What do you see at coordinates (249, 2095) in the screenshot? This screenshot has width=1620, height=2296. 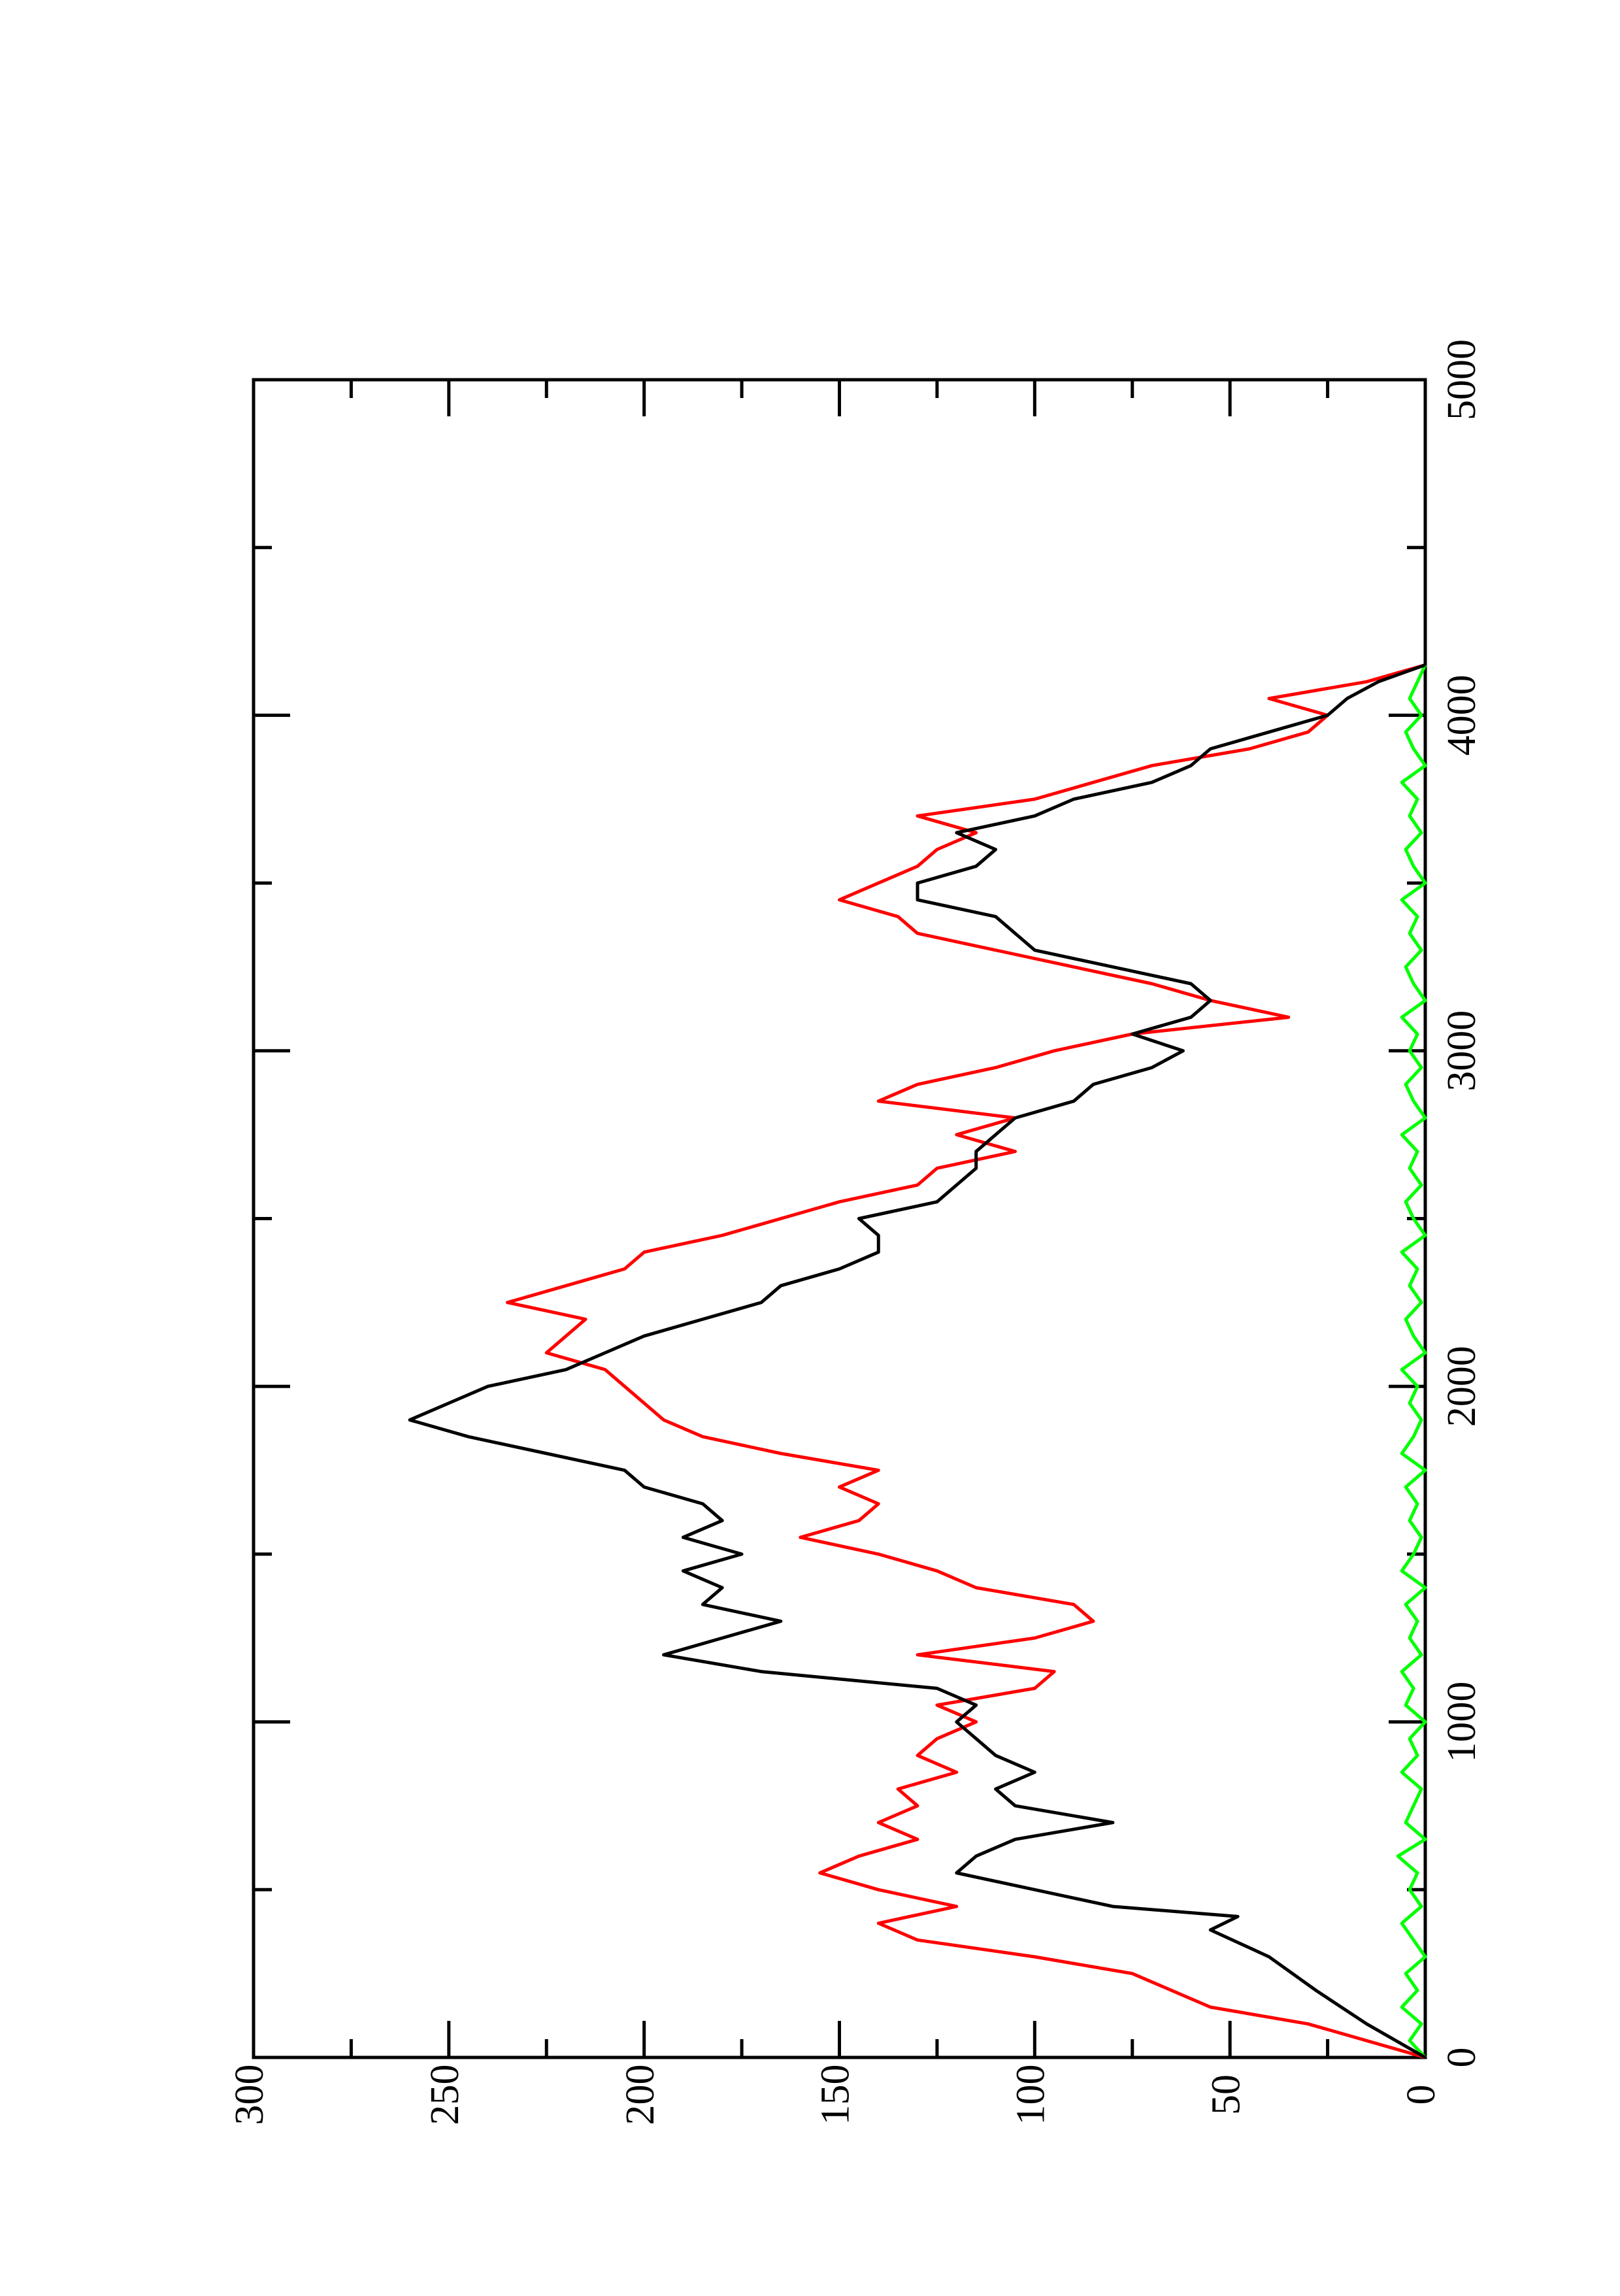 I see `y-tick-label: 300` at bounding box center [249, 2095].